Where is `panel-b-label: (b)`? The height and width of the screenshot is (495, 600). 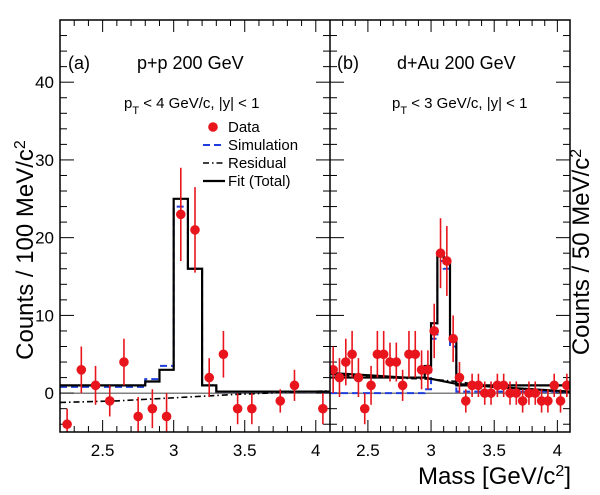
panel-b-label: (b) is located at coordinates (348, 63).